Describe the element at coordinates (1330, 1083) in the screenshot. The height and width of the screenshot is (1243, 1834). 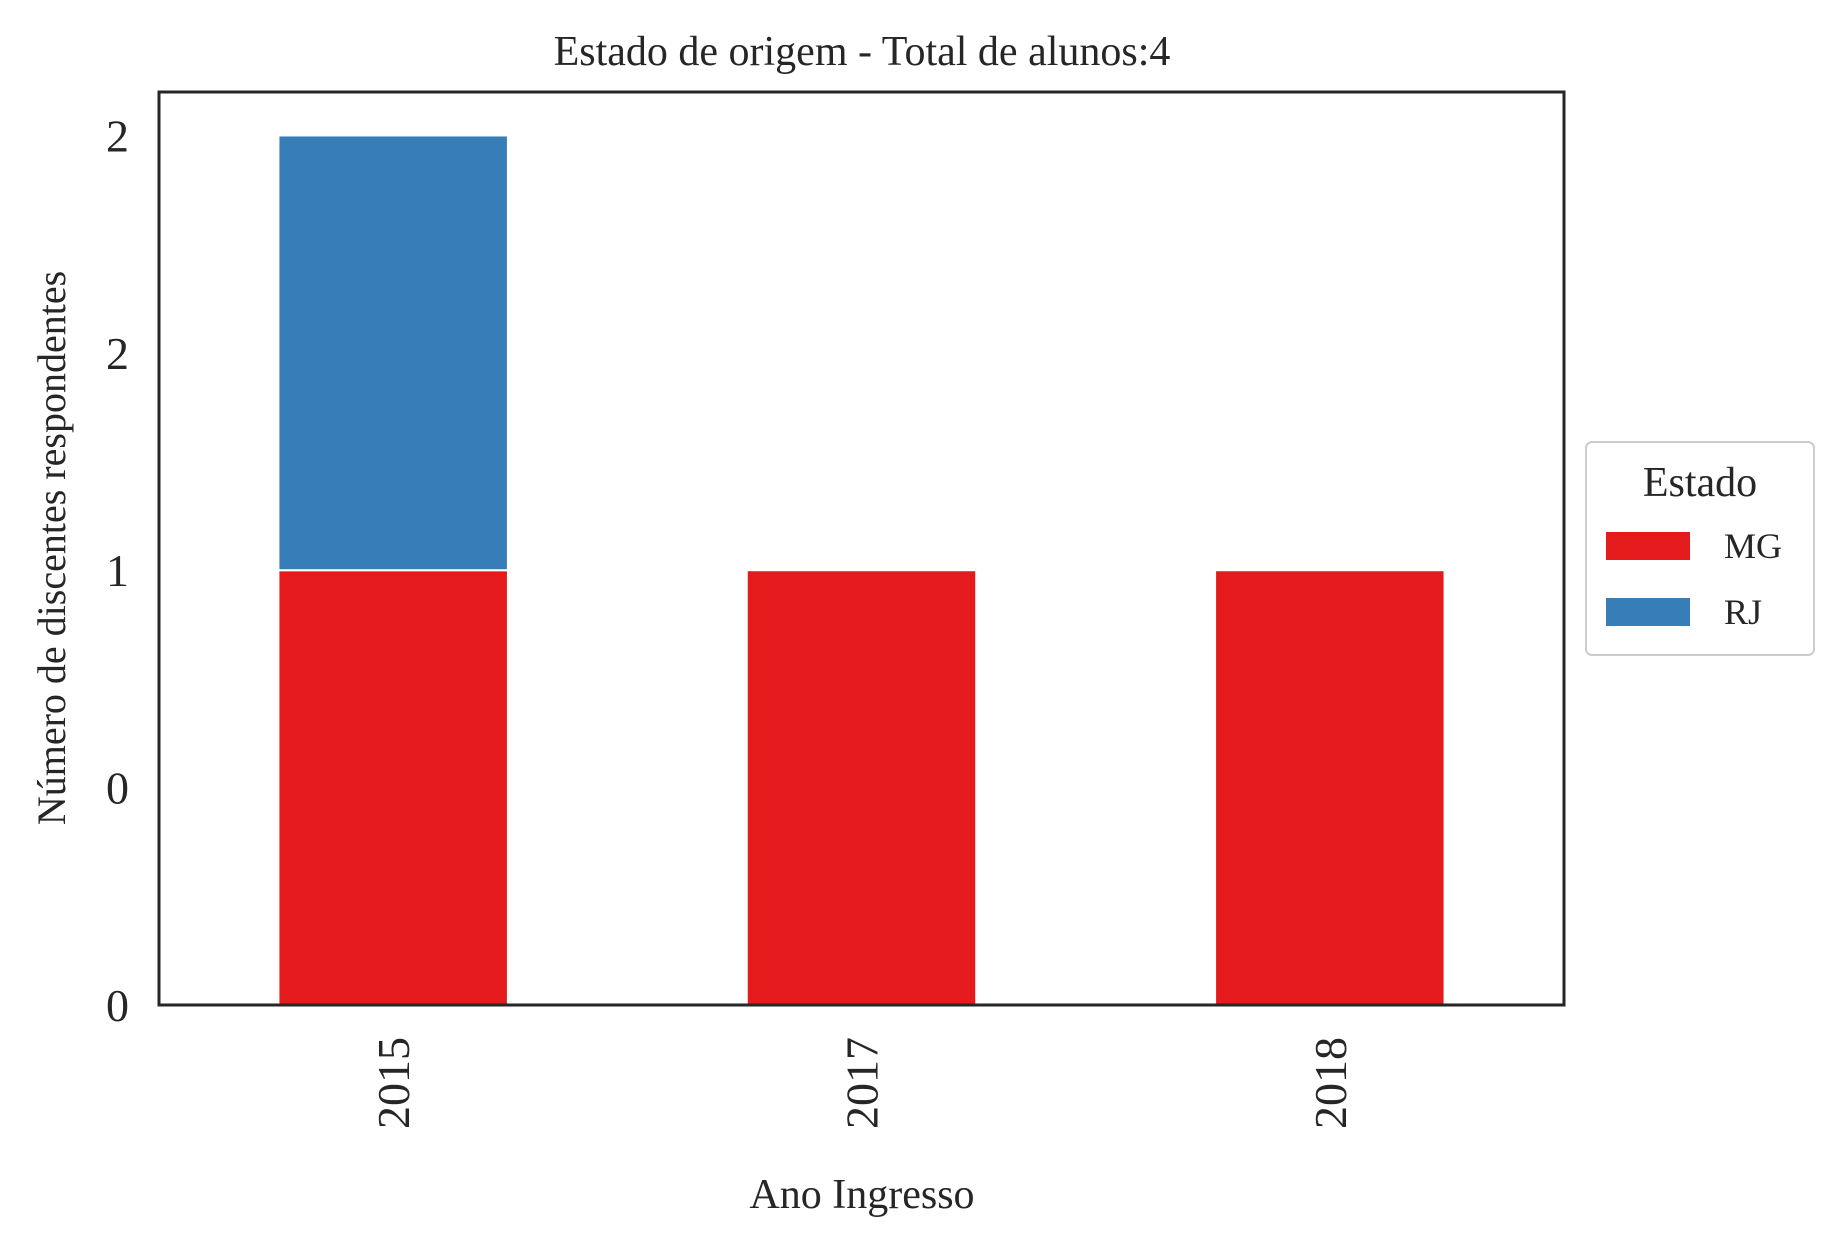
I see `x-tick-label-2018: 2018` at that location.